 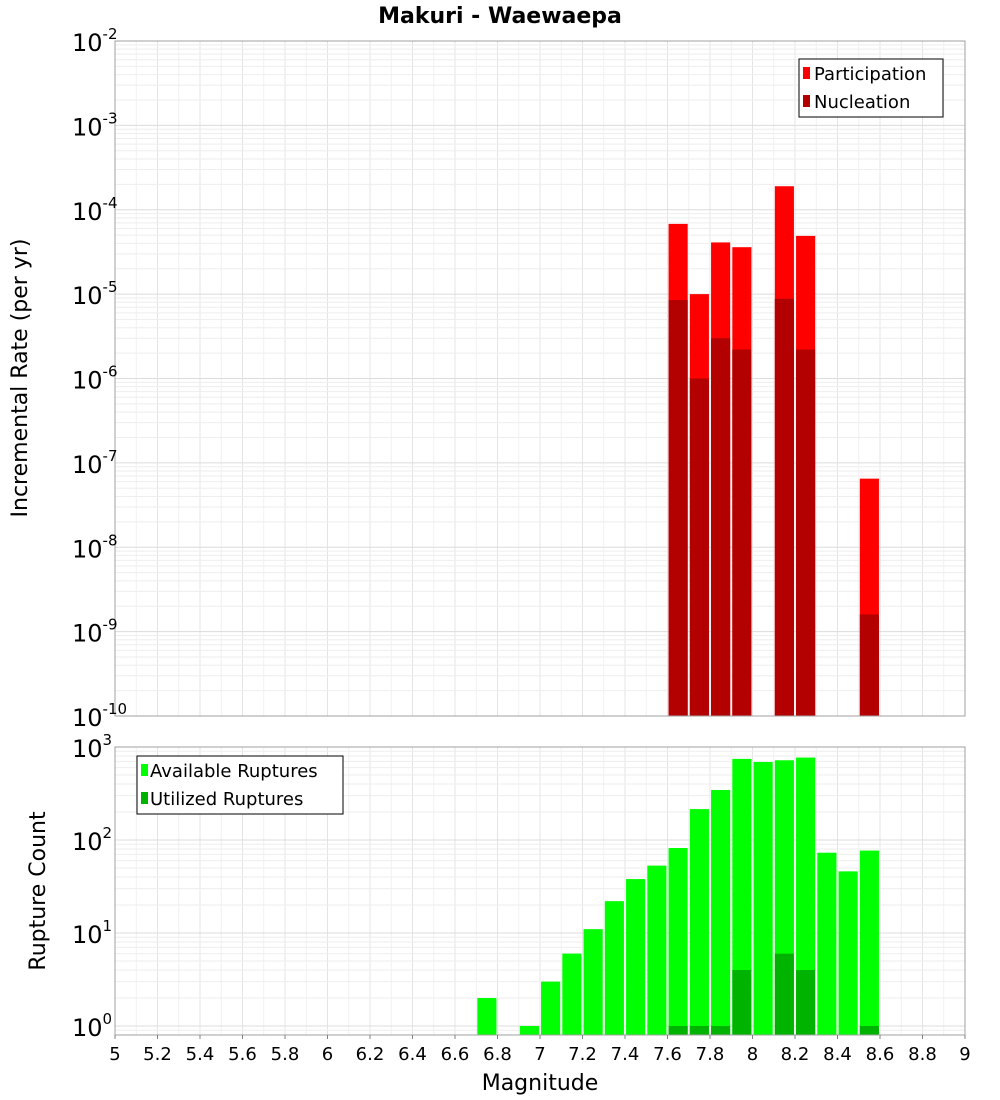 What do you see at coordinates (500, 16) in the screenshot?
I see `chart-title: Makuri - Waewaepa` at bounding box center [500, 16].